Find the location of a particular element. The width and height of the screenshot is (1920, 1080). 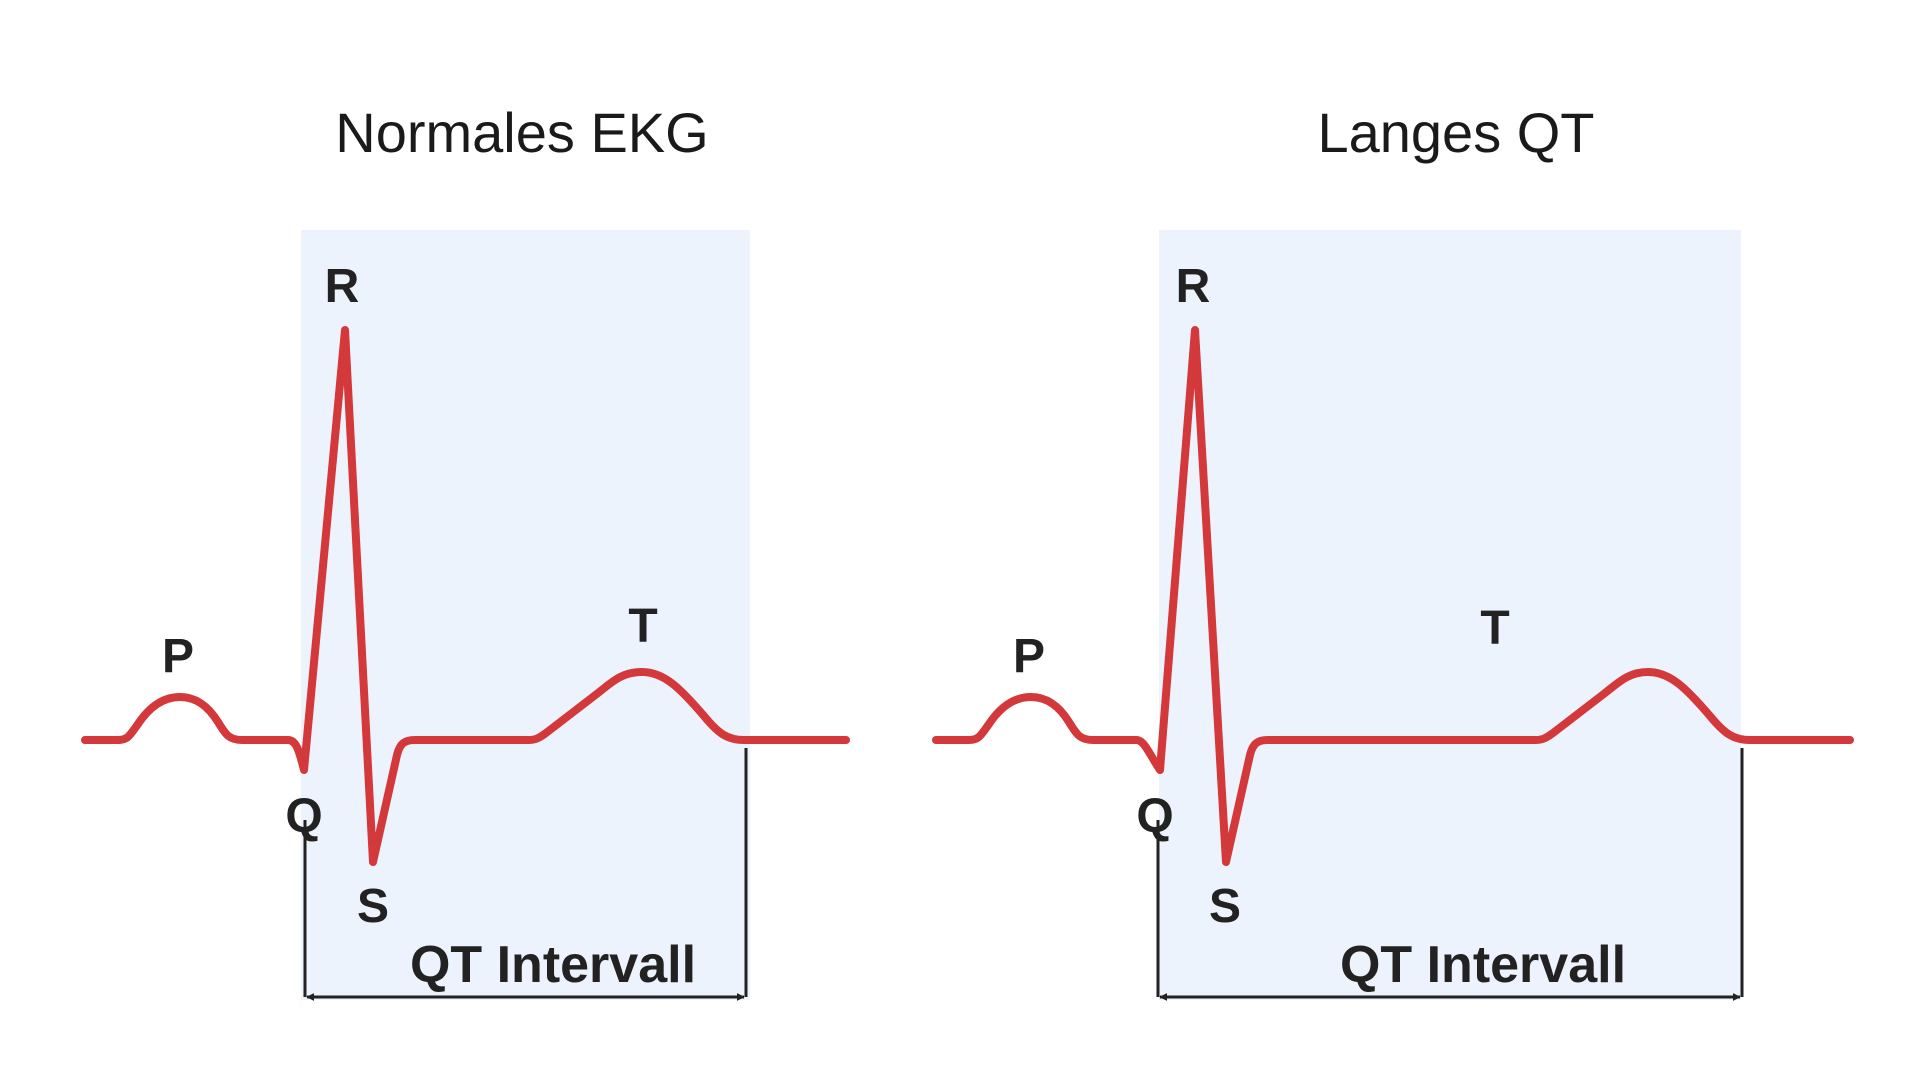

wave-label-t-normal: T is located at coordinates (642, 626).